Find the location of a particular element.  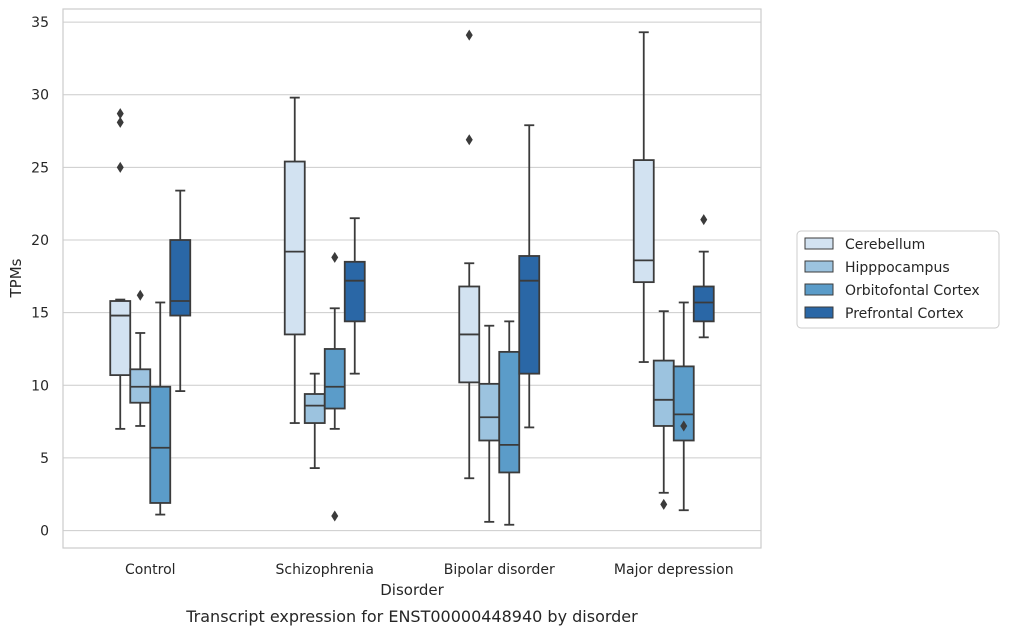

legend-frame is located at coordinates (898, 279).